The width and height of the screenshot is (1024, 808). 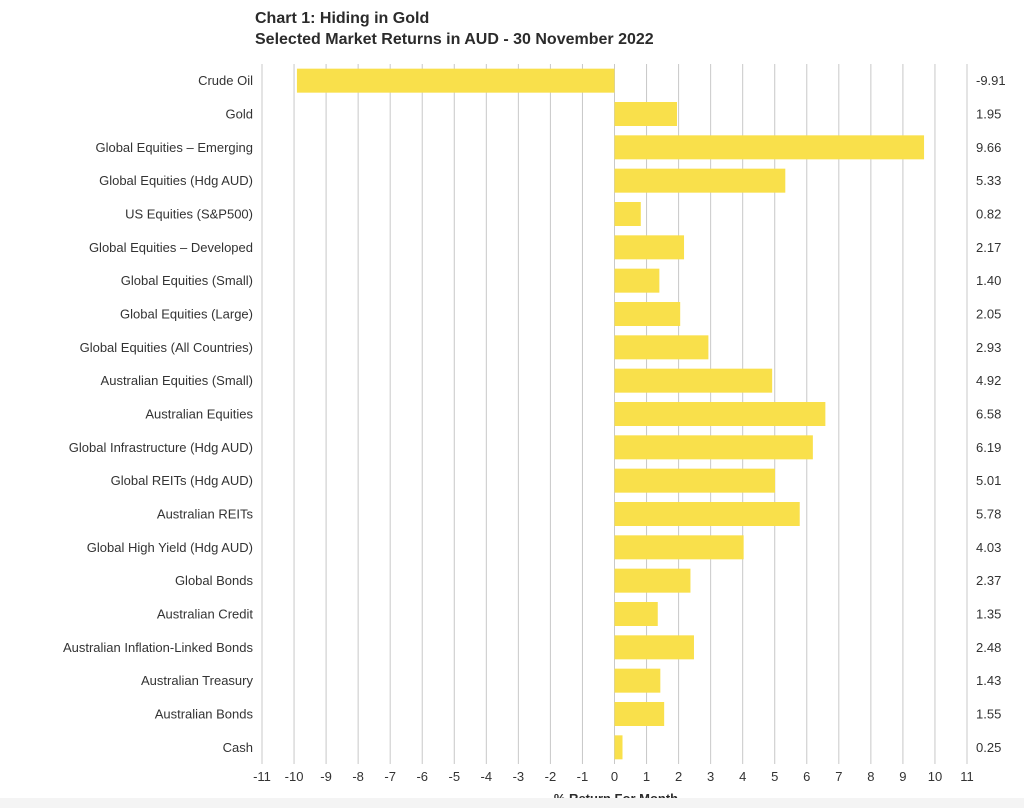 What do you see at coordinates (225, 80) in the screenshot?
I see `category-label: Crude Oil` at bounding box center [225, 80].